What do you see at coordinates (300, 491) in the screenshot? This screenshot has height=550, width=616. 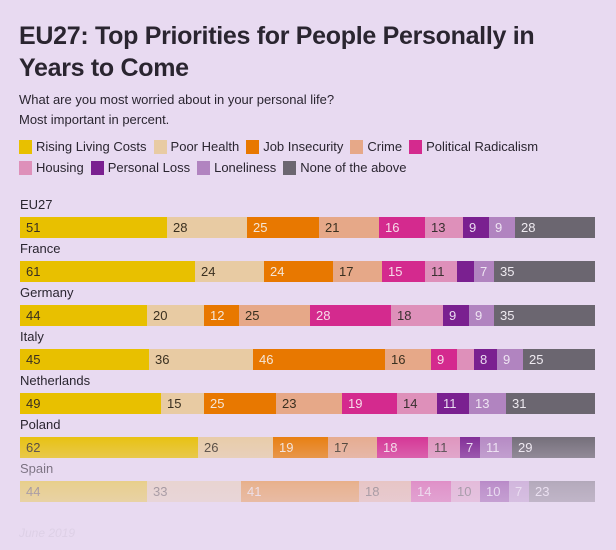 I see `bar-segment-job-insecurity: 41` at bounding box center [300, 491].